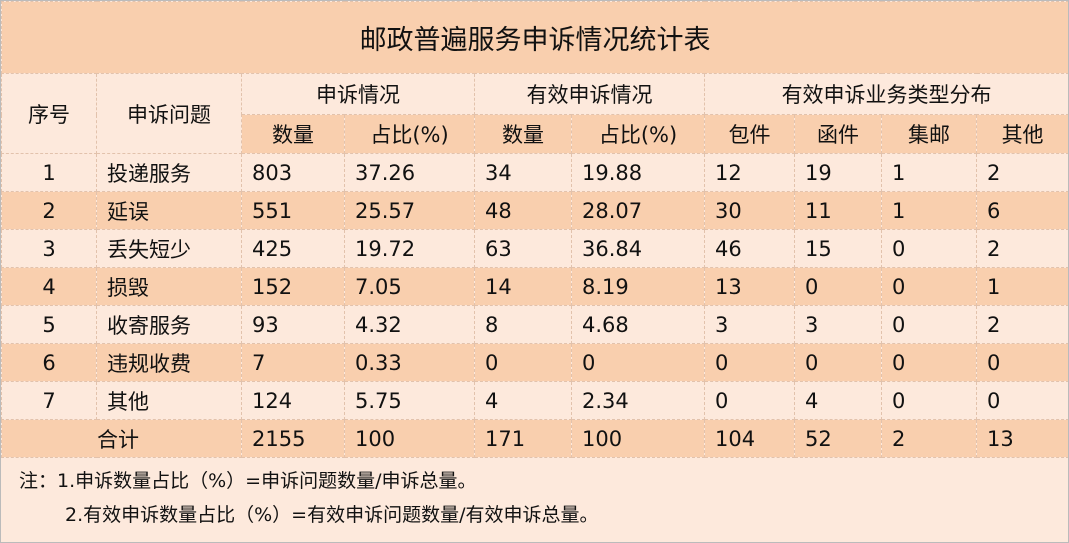 This screenshot has height=543, width=1069. What do you see at coordinates (749, 172) in the screenshot?
I see `table-cell: 12` at bounding box center [749, 172].